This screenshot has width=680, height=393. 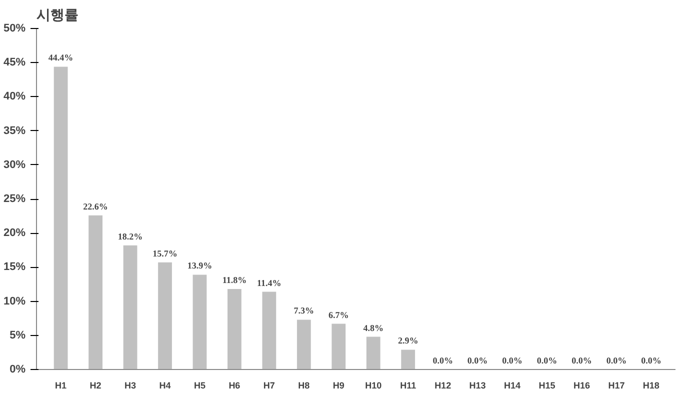 What do you see at coordinates (616, 385) in the screenshot?
I see `x-tick-label: H17` at bounding box center [616, 385].